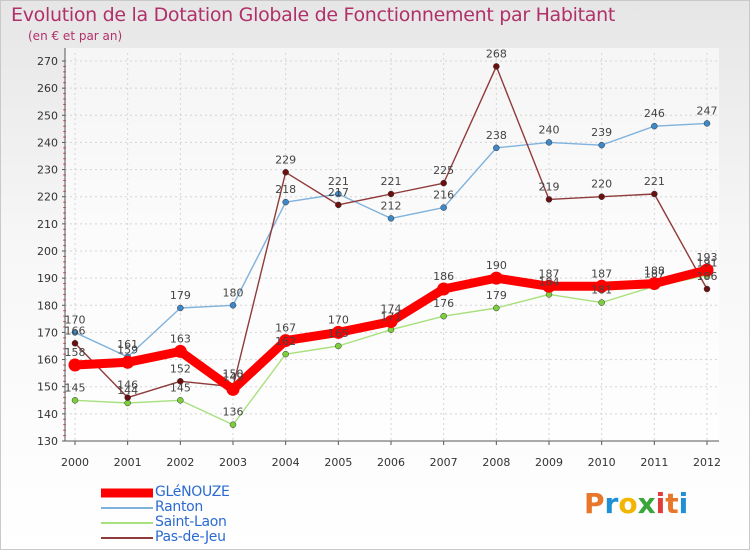  Describe the element at coordinates (496, 462) in the screenshot. I see `x-tick-label: 2008` at that location.